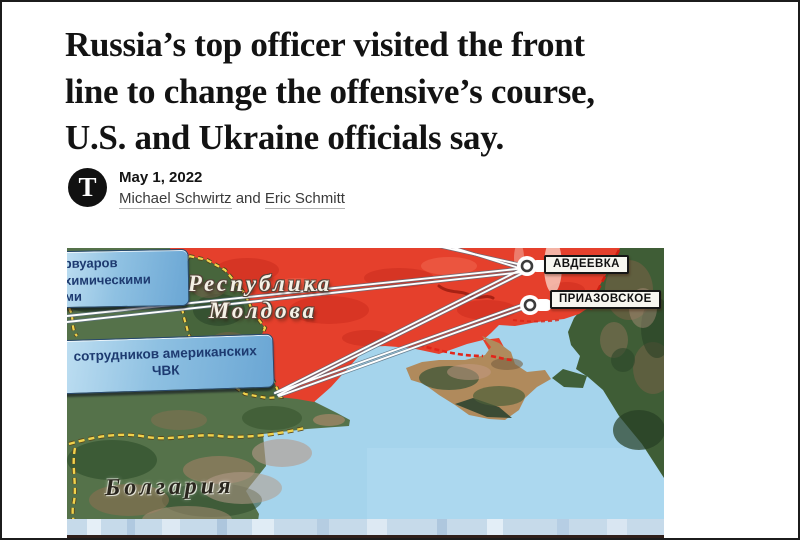 This screenshot has height=540, width=800. What do you see at coordinates (304, 199) in the screenshot?
I see `author-link-2: Eric Schmitt` at bounding box center [304, 199].